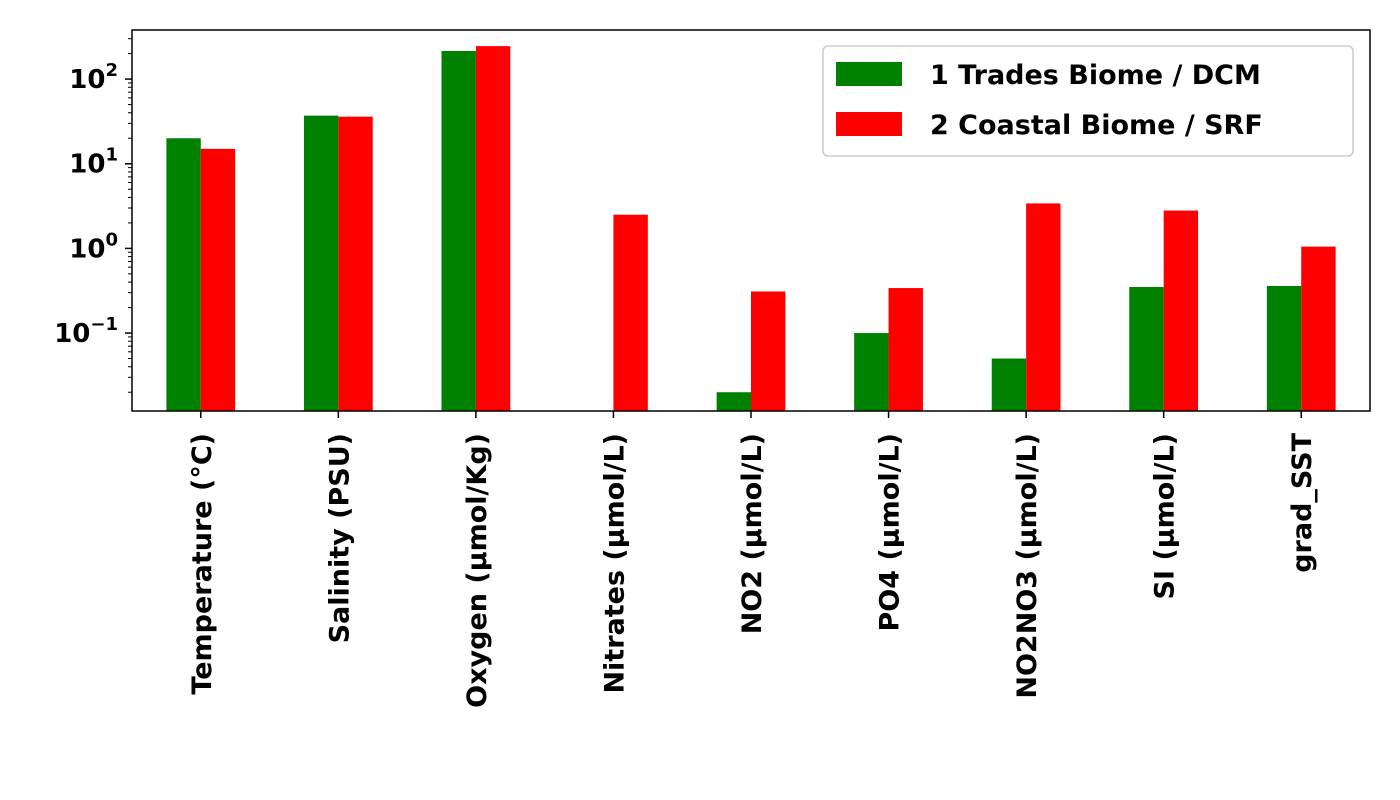  Describe the element at coordinates (339, 538) in the screenshot. I see `x-category-label: Salinity (PSU)` at that location.